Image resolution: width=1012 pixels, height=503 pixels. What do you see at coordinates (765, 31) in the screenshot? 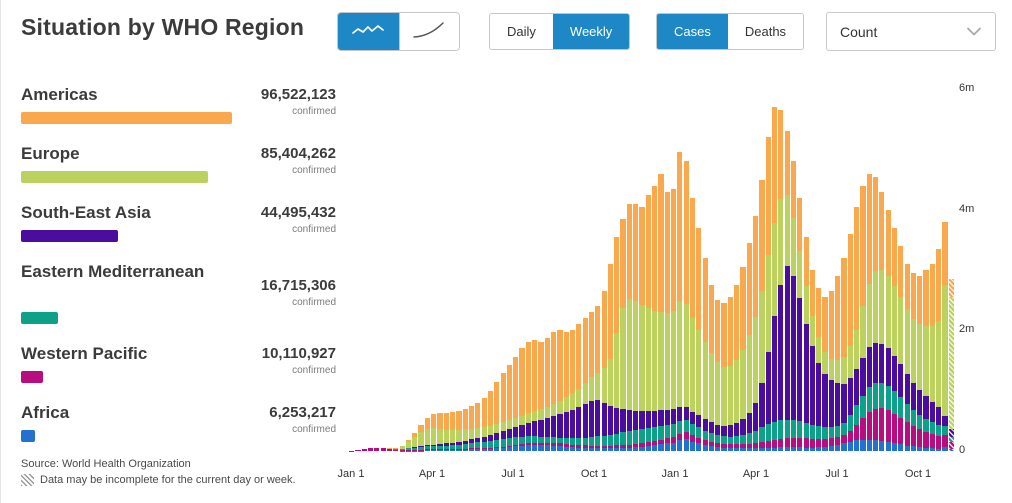
I see `deaths-button: Deaths` at bounding box center [765, 31].